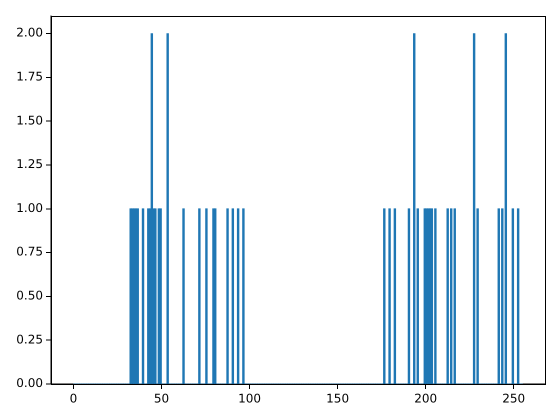  What do you see at coordinates (29, 339) in the screenshot?
I see `y-tick-label: 0.25` at bounding box center [29, 339].